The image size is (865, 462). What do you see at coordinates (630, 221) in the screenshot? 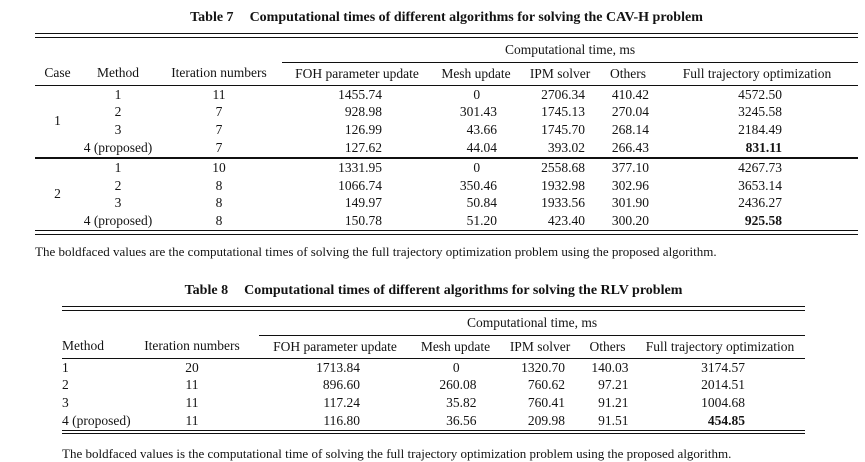
I see `numeric-value: 300.20` at bounding box center [630, 221].